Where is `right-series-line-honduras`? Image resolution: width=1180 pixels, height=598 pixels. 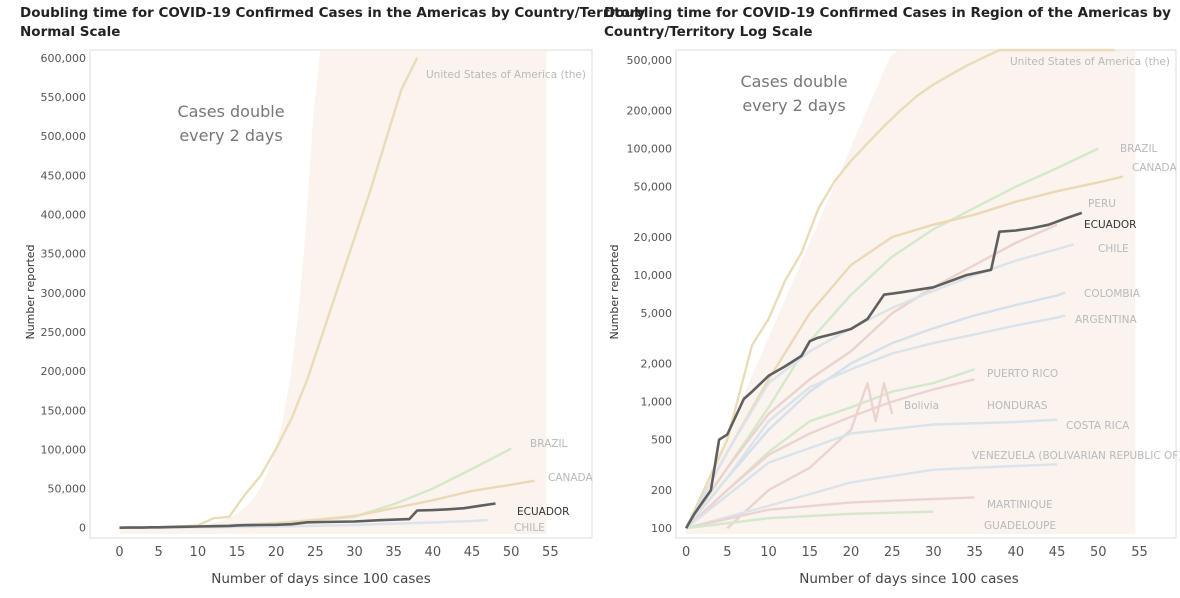
right-series-line-honduras is located at coordinates (830, 454).